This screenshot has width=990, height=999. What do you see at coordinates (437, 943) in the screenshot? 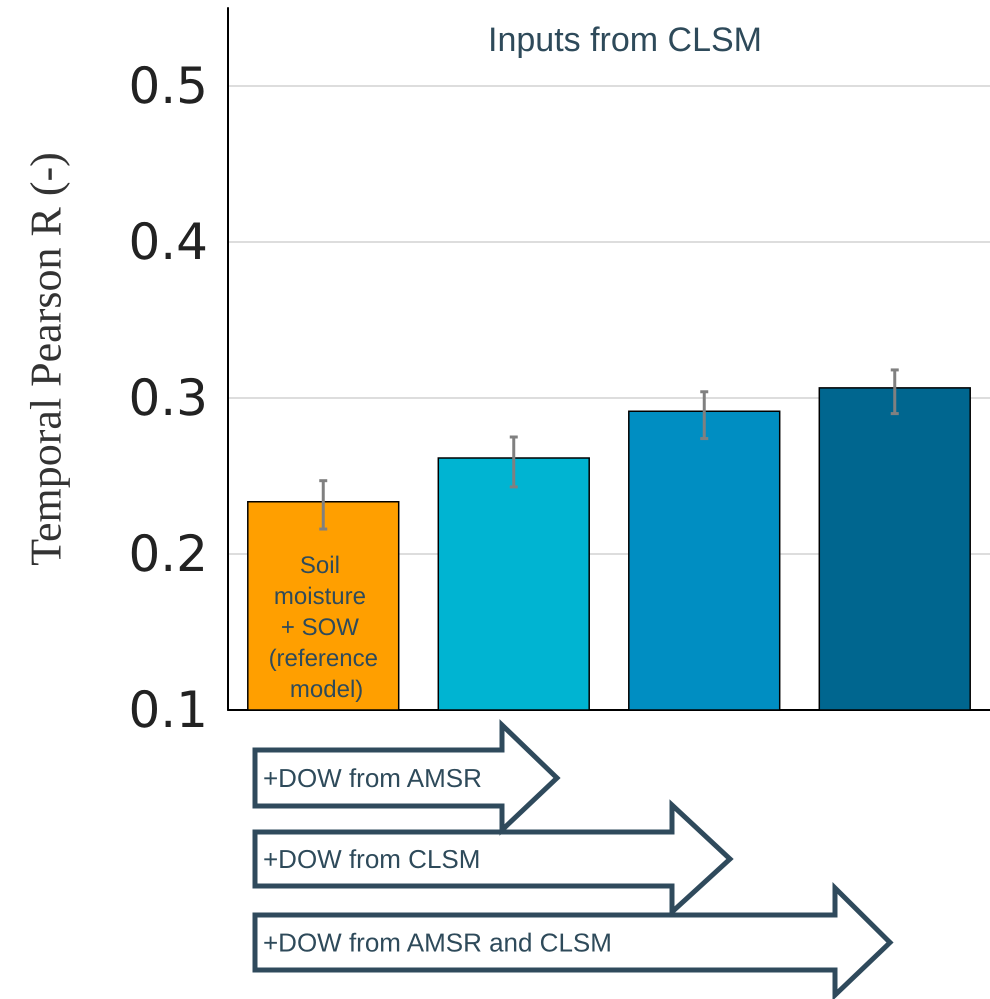
I see `text: +DOW from AMSR and CLSM` at bounding box center [437, 943].